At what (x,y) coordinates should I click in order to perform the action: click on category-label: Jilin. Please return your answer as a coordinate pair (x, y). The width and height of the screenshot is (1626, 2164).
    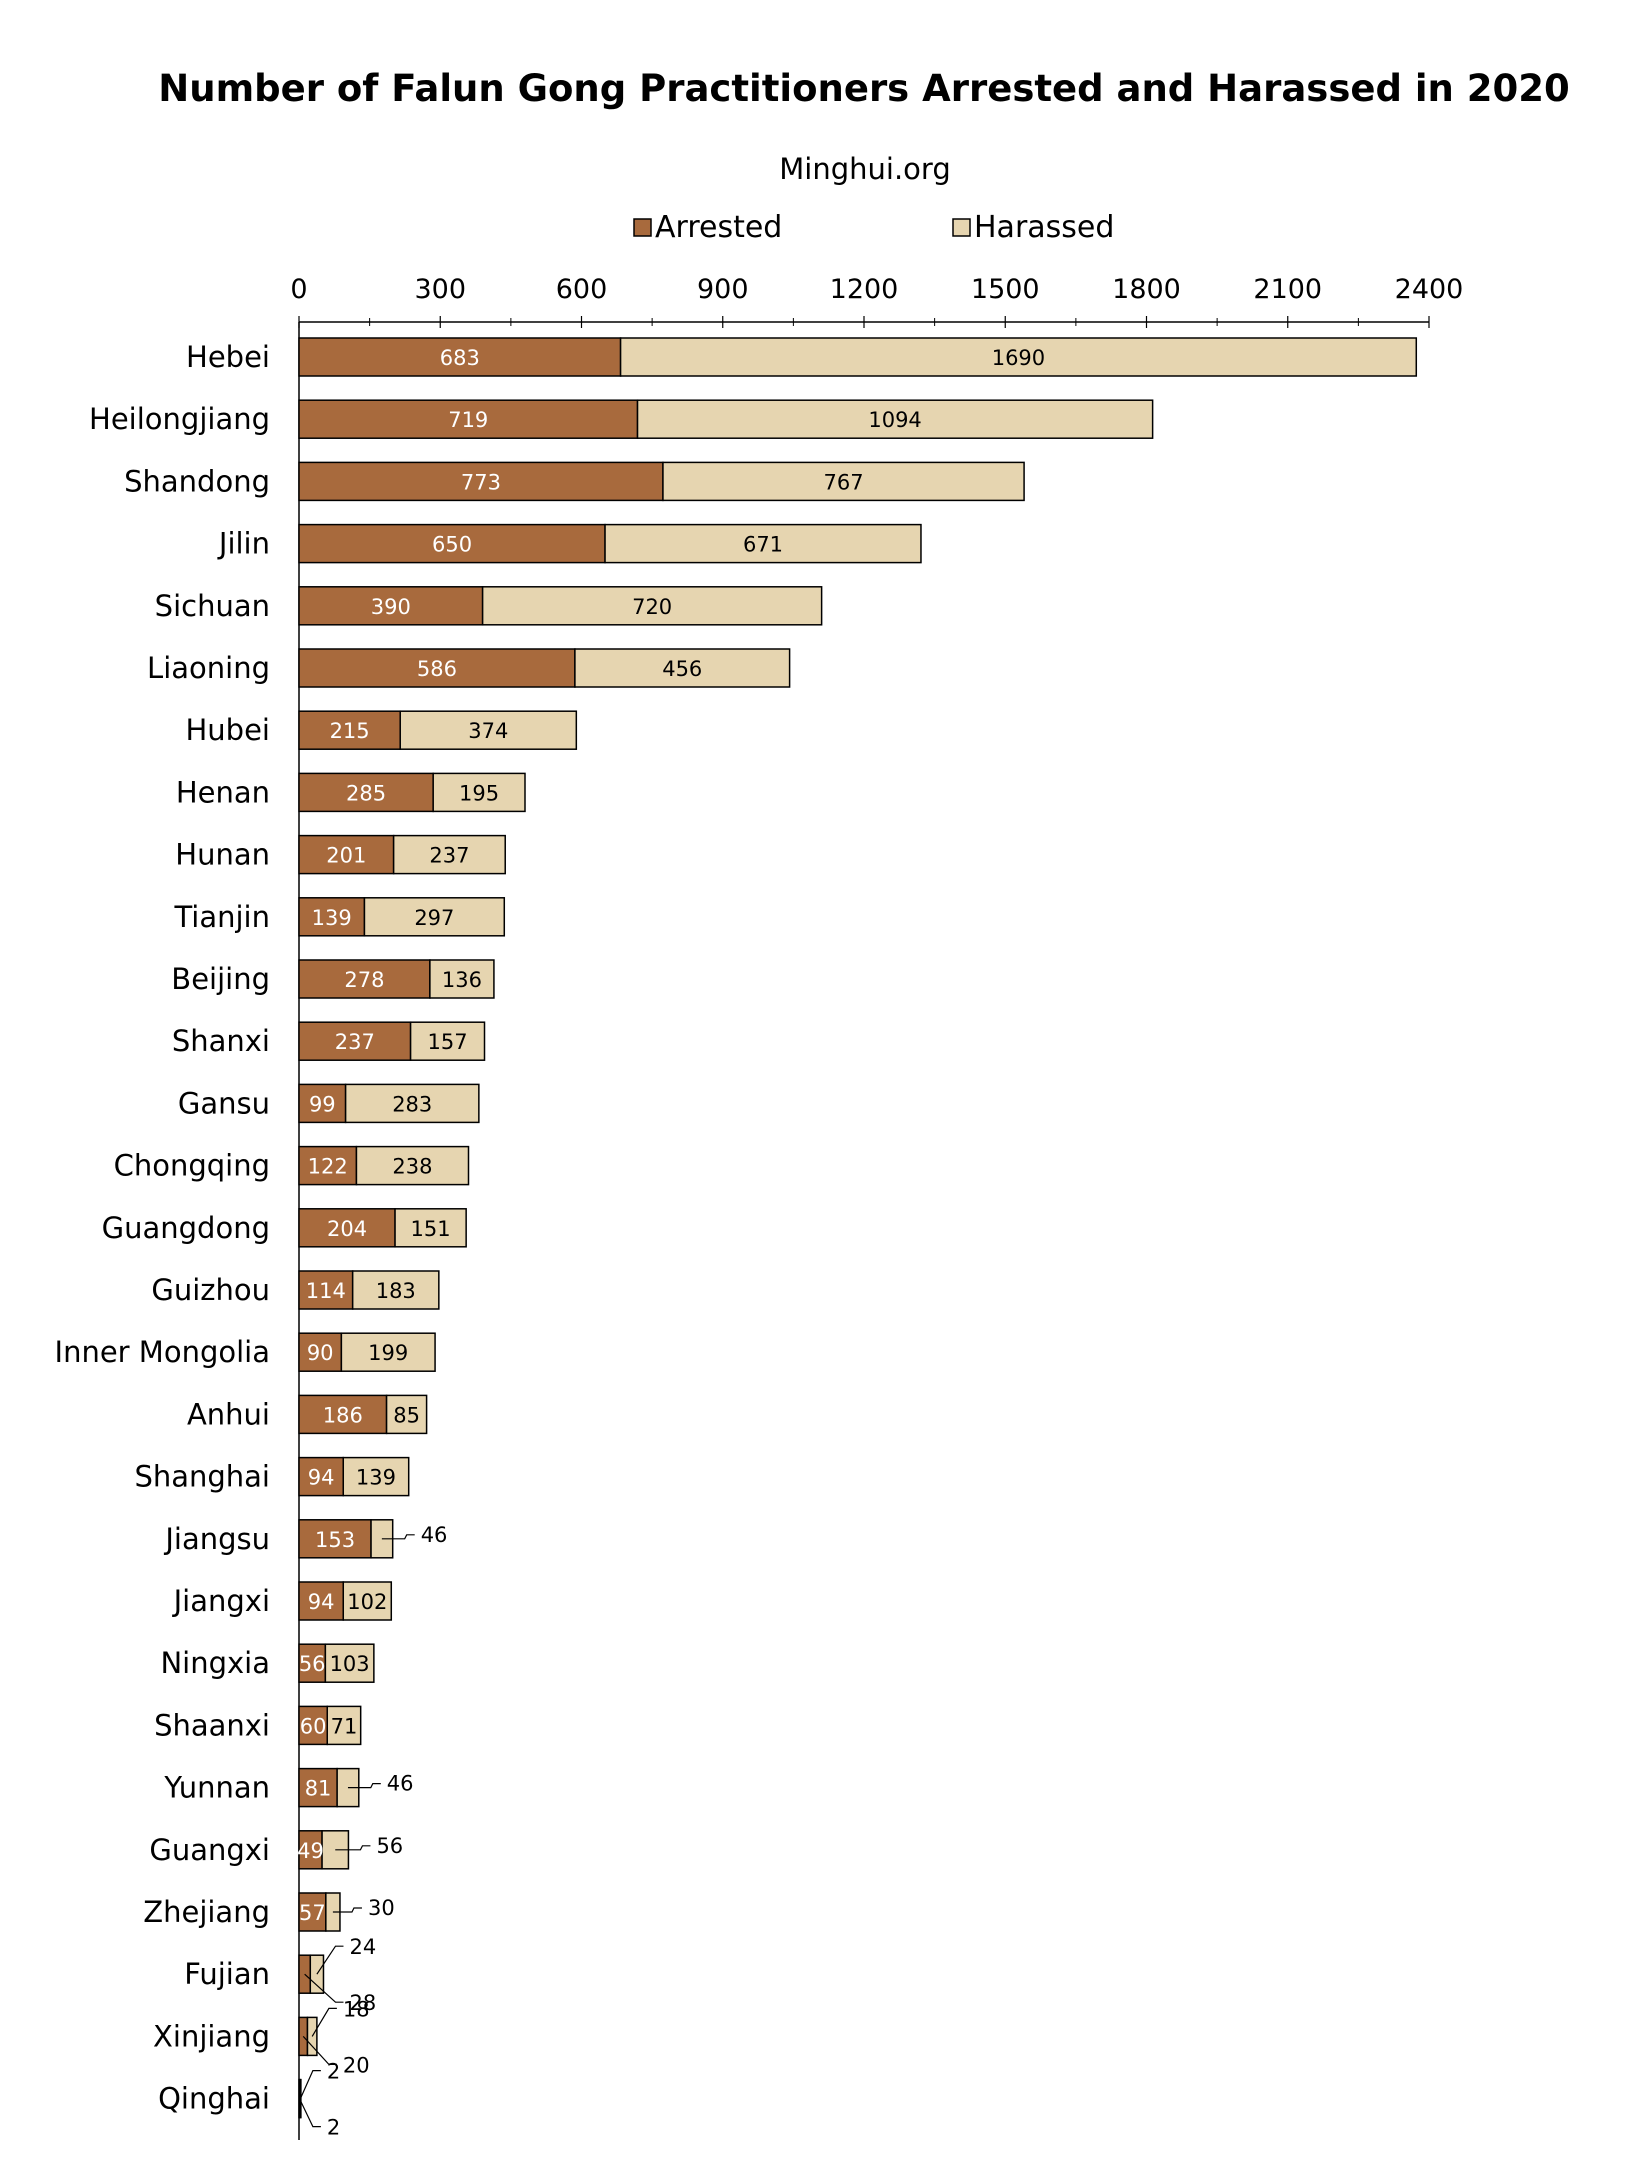
    Looking at the image, I should click on (243, 544).